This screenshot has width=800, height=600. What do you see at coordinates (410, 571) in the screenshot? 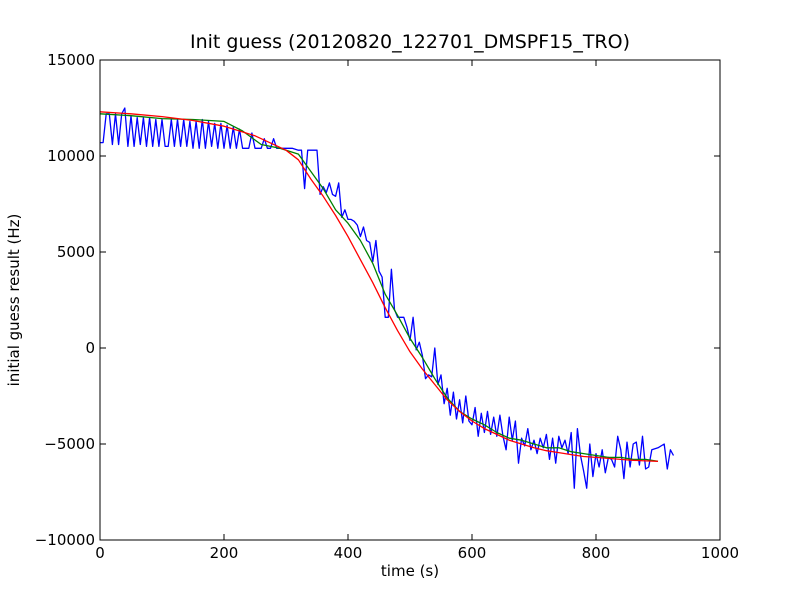
I see `x-axis-label: time (s)` at bounding box center [410, 571].